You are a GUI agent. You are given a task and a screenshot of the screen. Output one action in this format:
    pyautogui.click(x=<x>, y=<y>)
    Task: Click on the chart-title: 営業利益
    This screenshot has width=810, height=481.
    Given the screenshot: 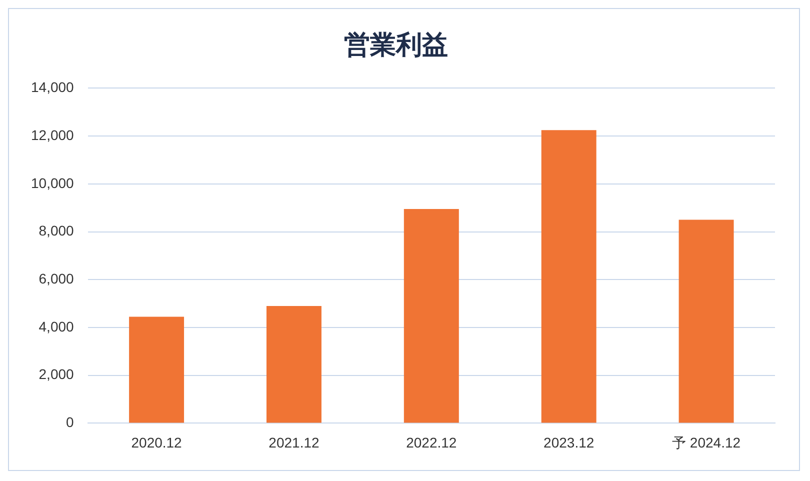 What is the action you would take?
    pyautogui.click(x=396, y=45)
    